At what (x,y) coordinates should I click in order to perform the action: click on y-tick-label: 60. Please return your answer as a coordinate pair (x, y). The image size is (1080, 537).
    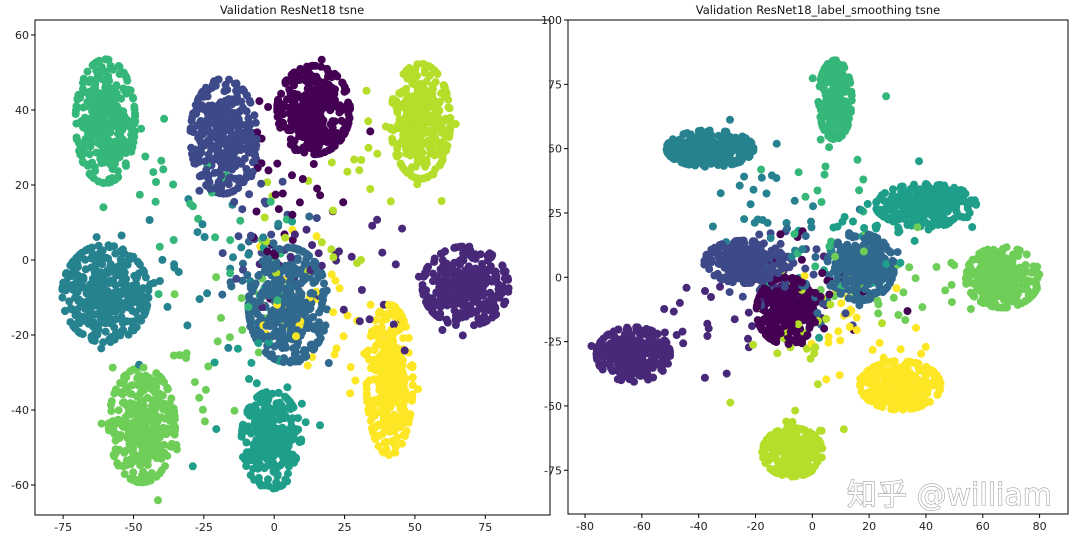
    Looking at the image, I should click on (22, 35).